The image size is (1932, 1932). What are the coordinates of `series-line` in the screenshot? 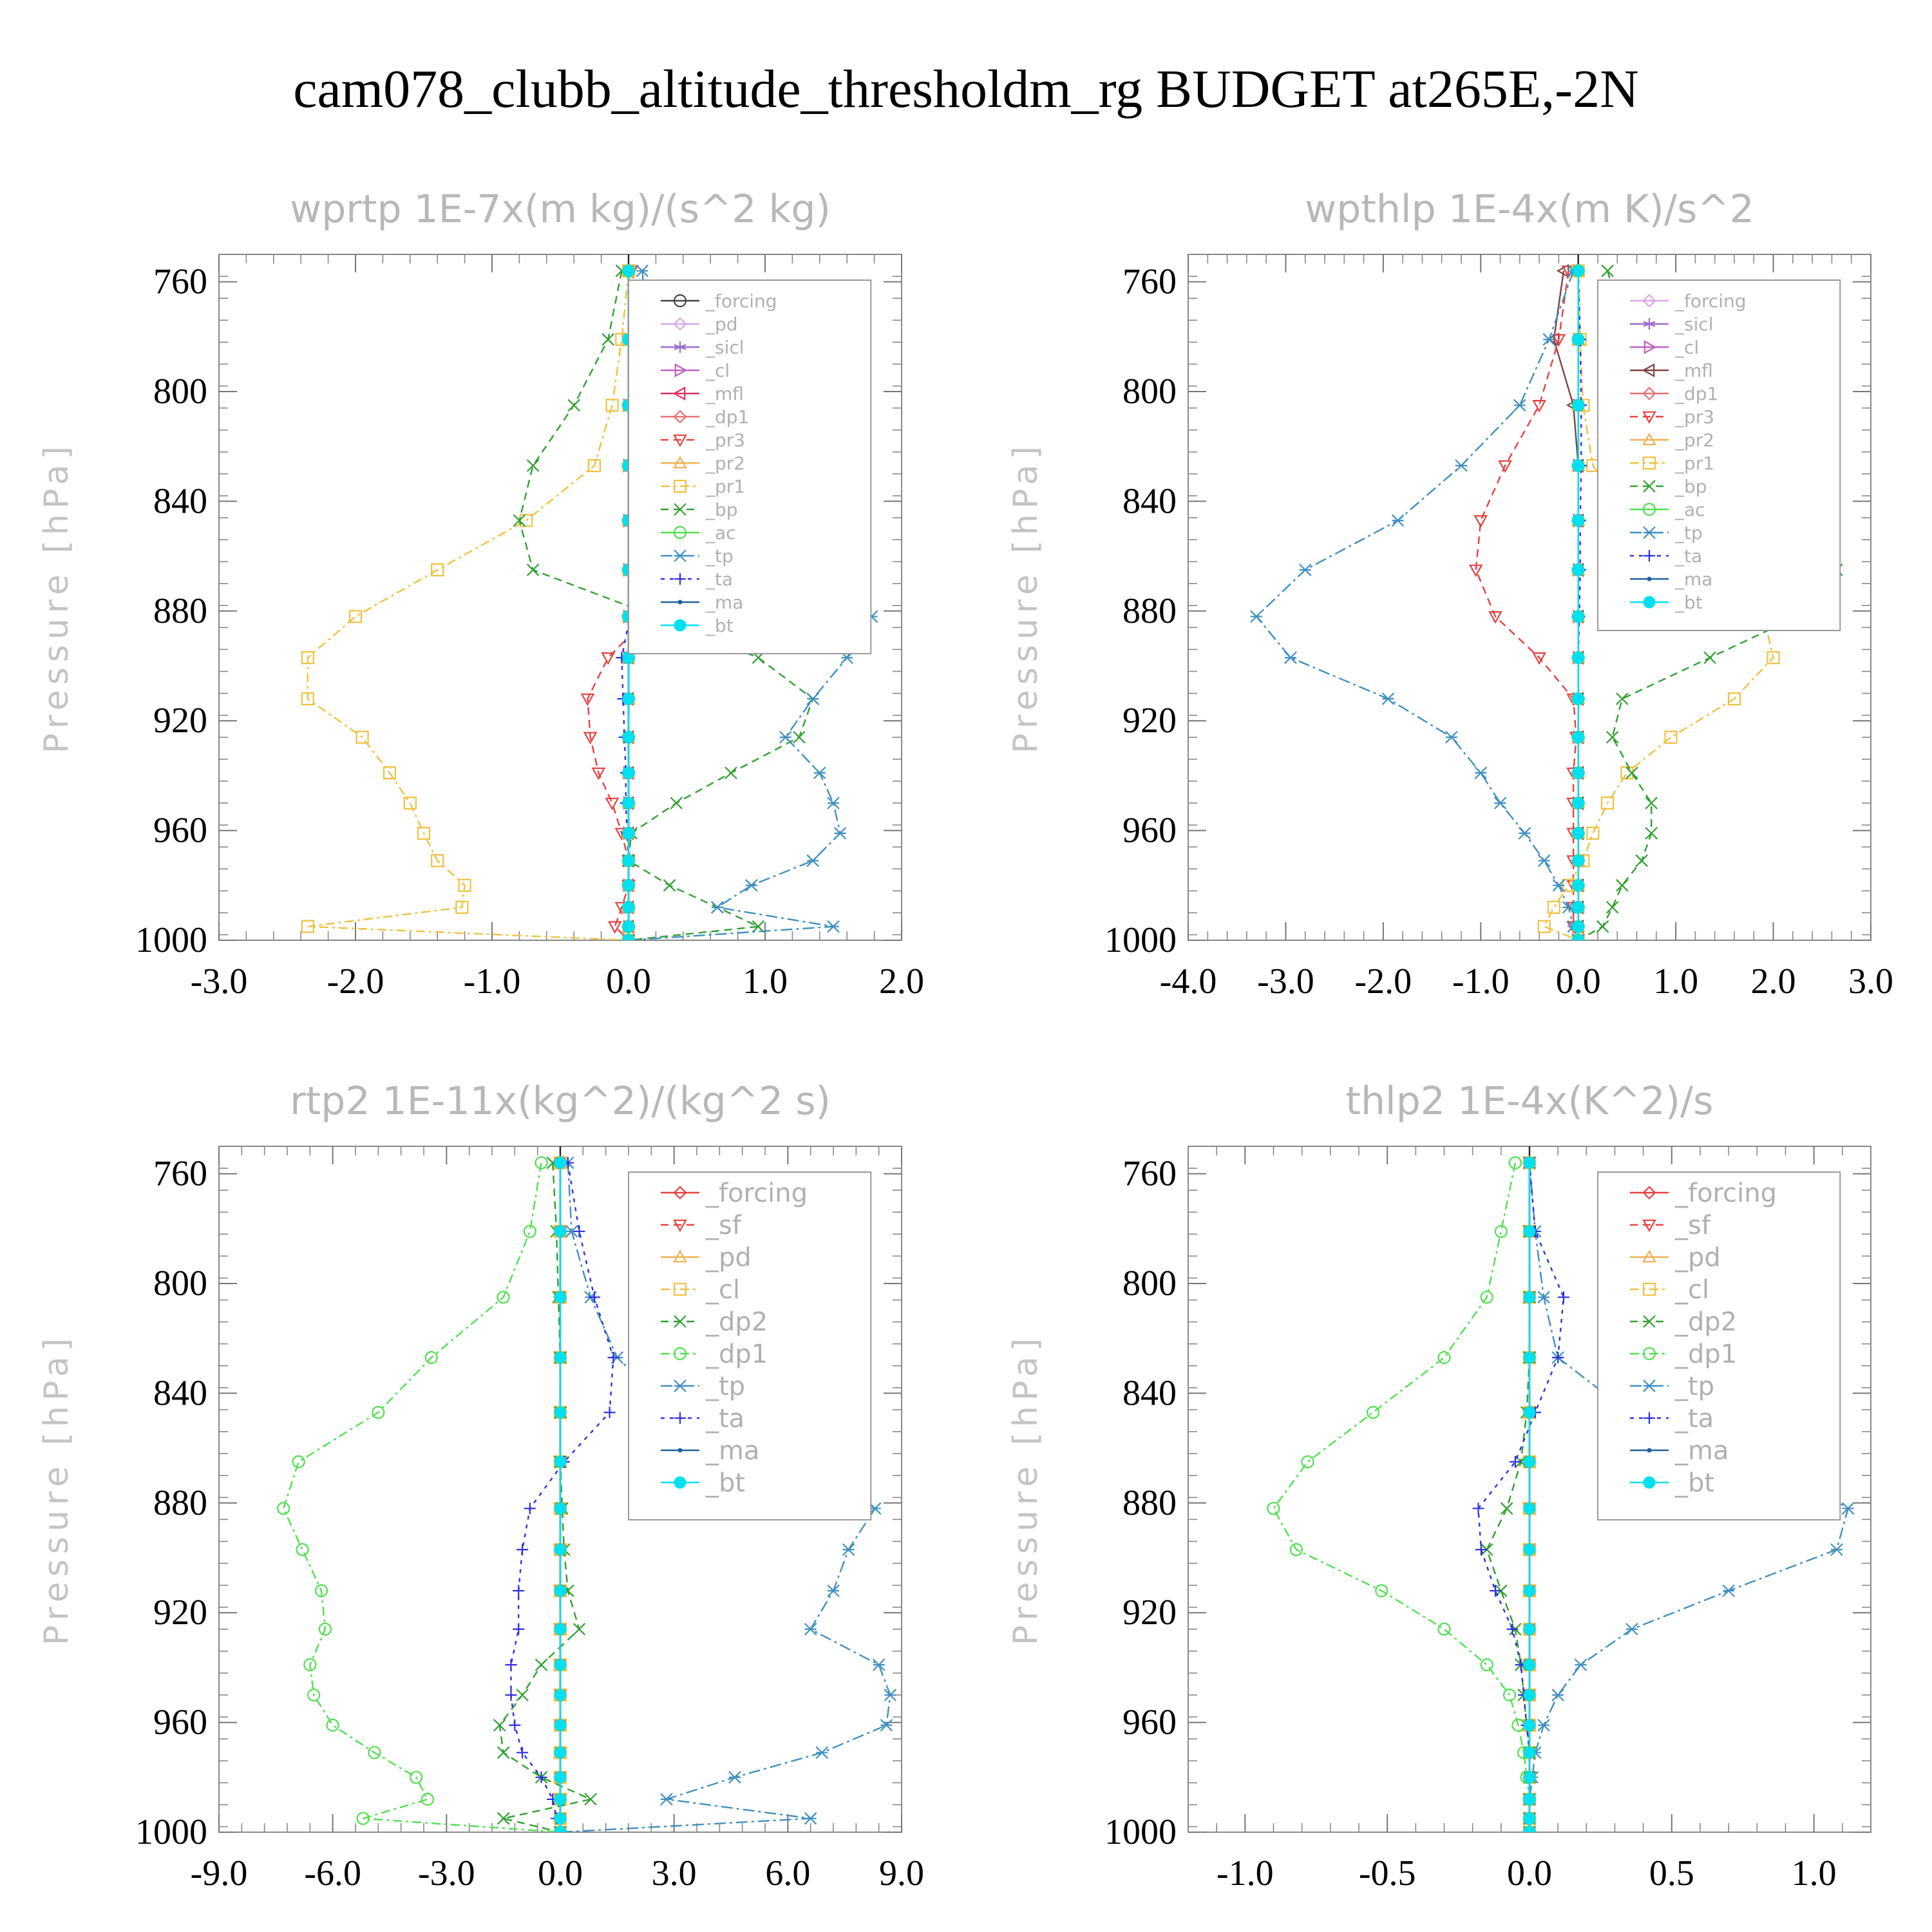 It's located at (1508, 1497).